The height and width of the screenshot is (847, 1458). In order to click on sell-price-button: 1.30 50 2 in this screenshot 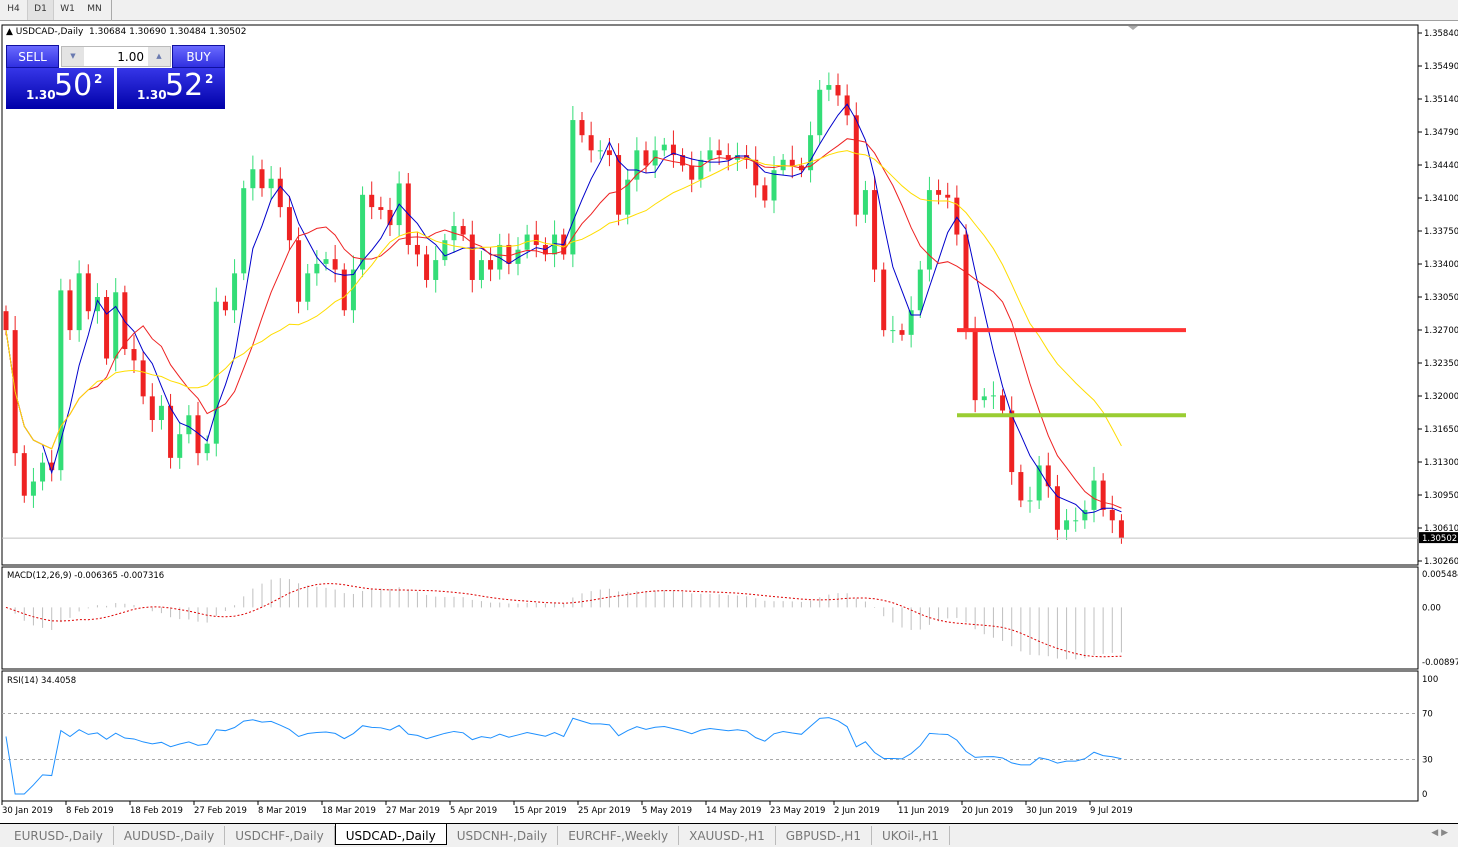, I will do `click(60, 88)`.